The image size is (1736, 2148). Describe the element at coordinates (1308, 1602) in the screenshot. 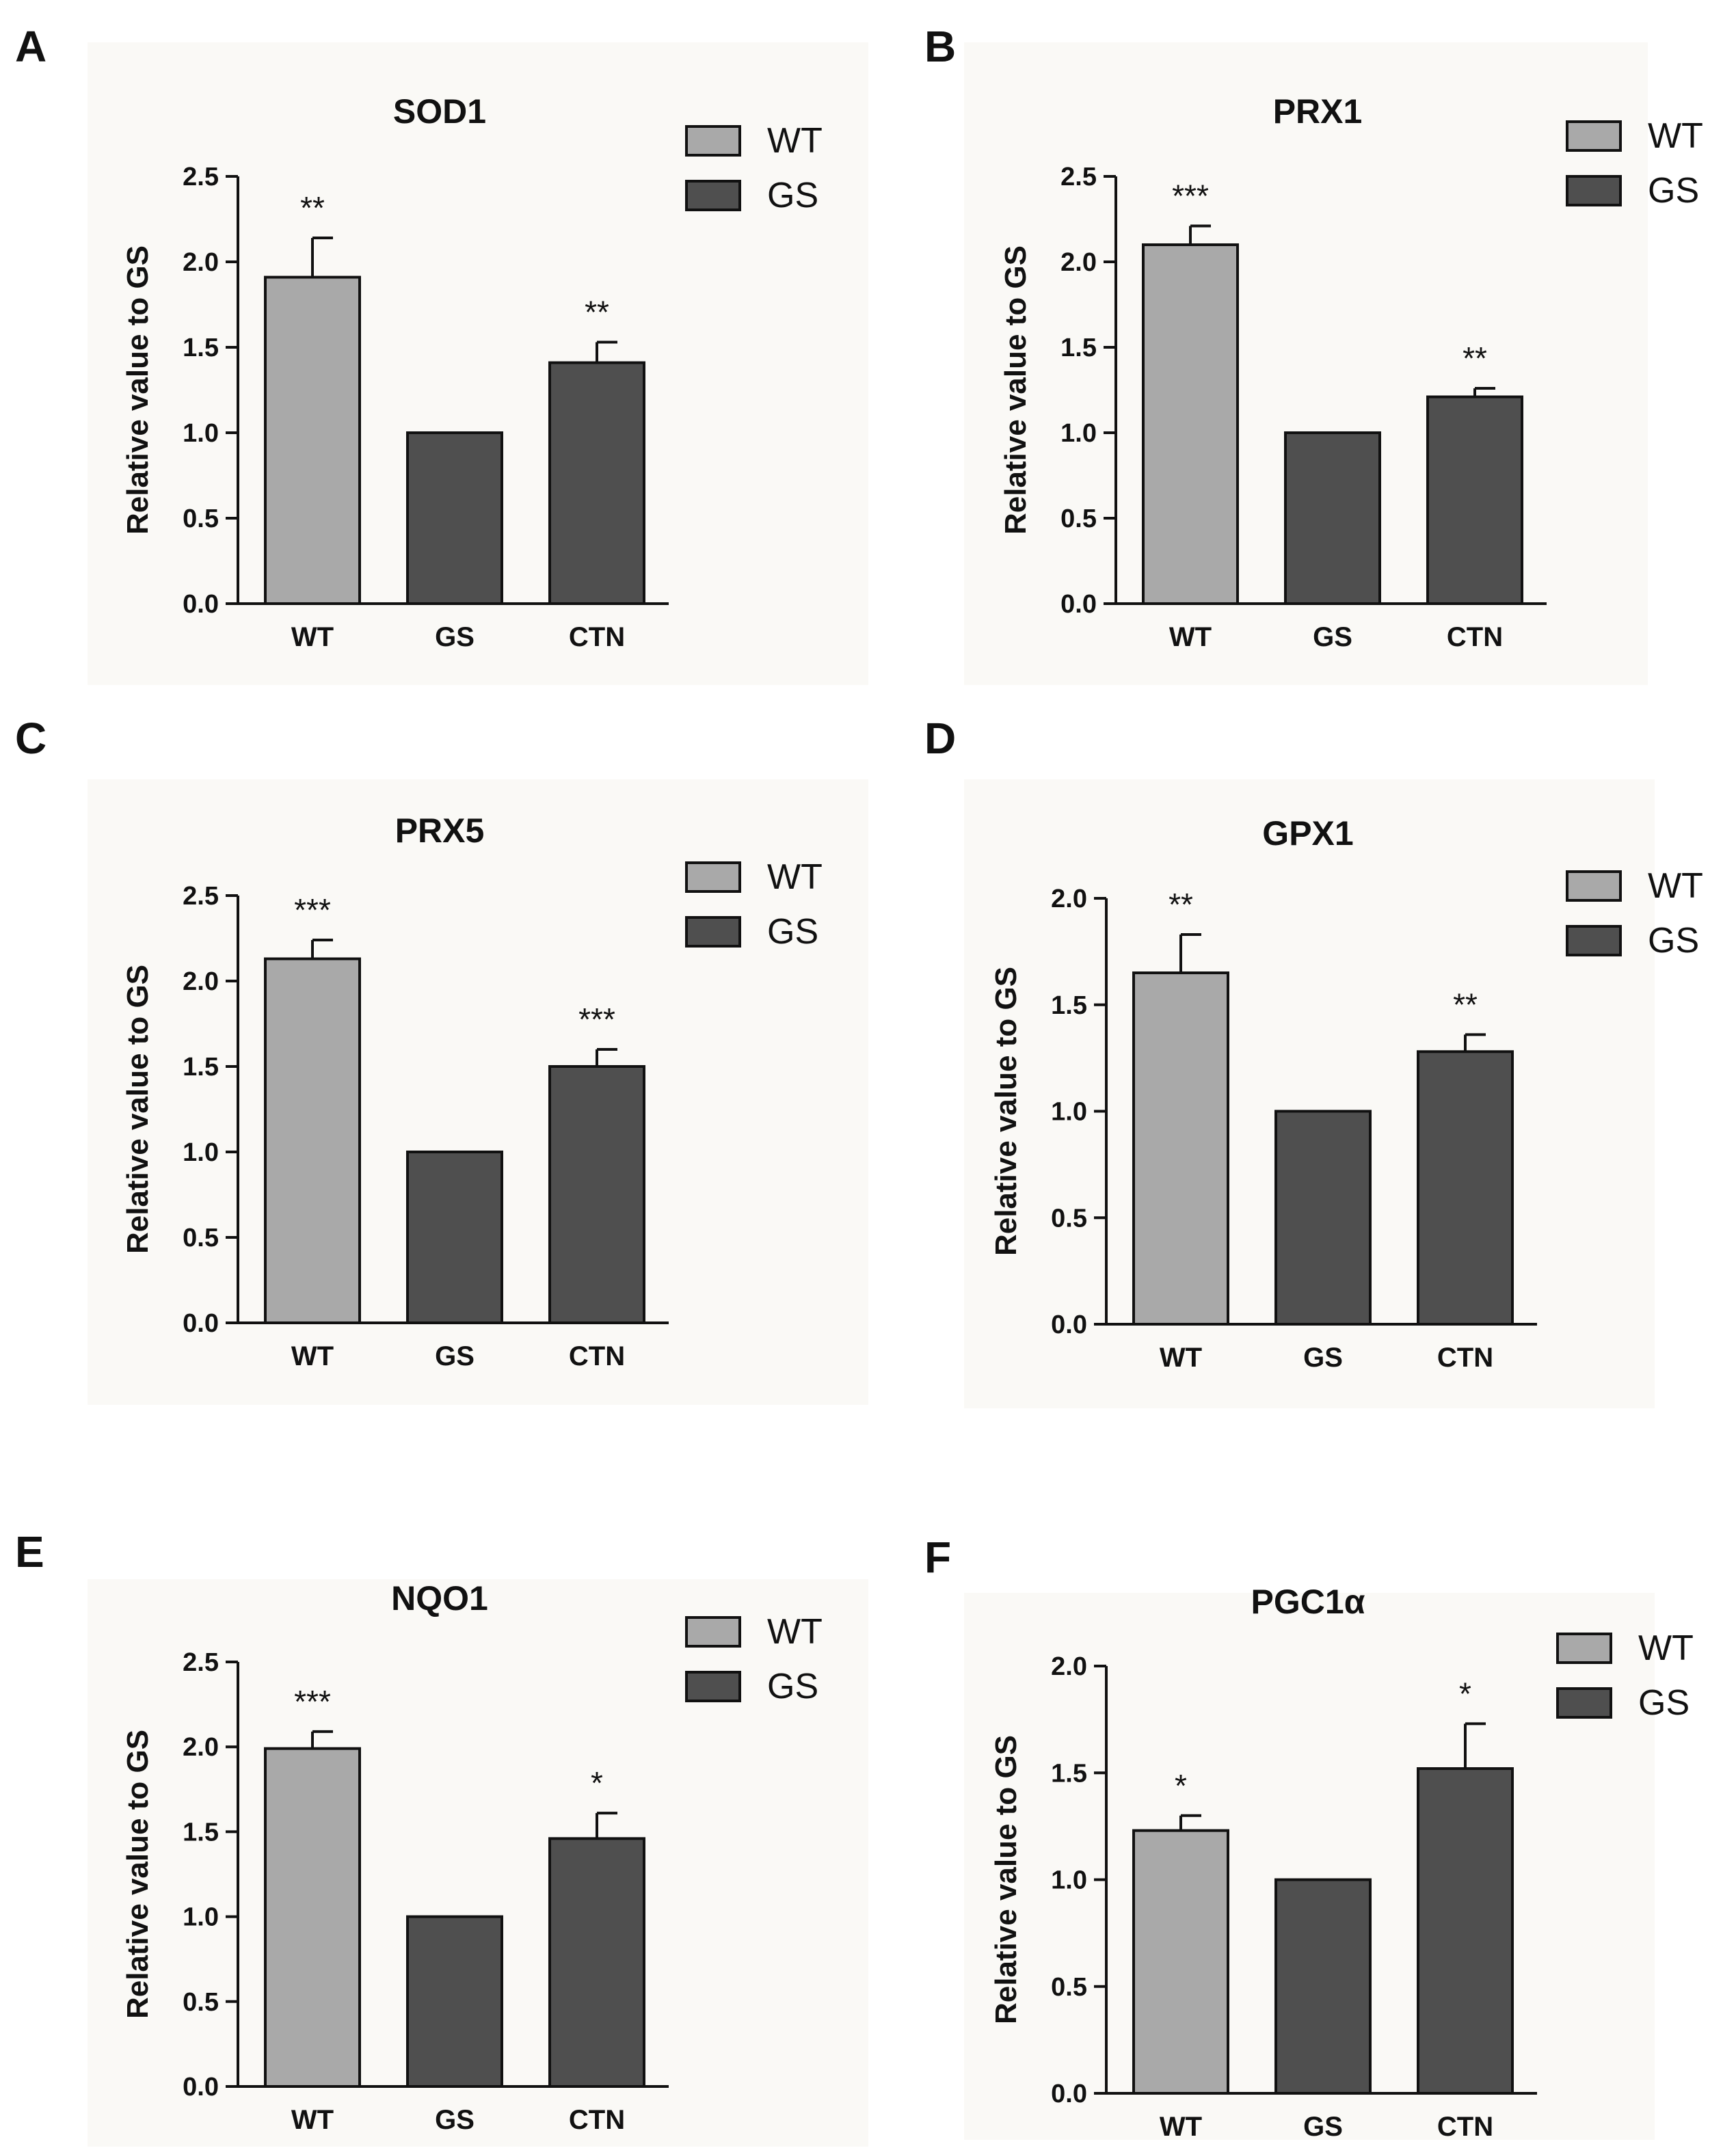

I see `chart-title: PGC1α` at that location.